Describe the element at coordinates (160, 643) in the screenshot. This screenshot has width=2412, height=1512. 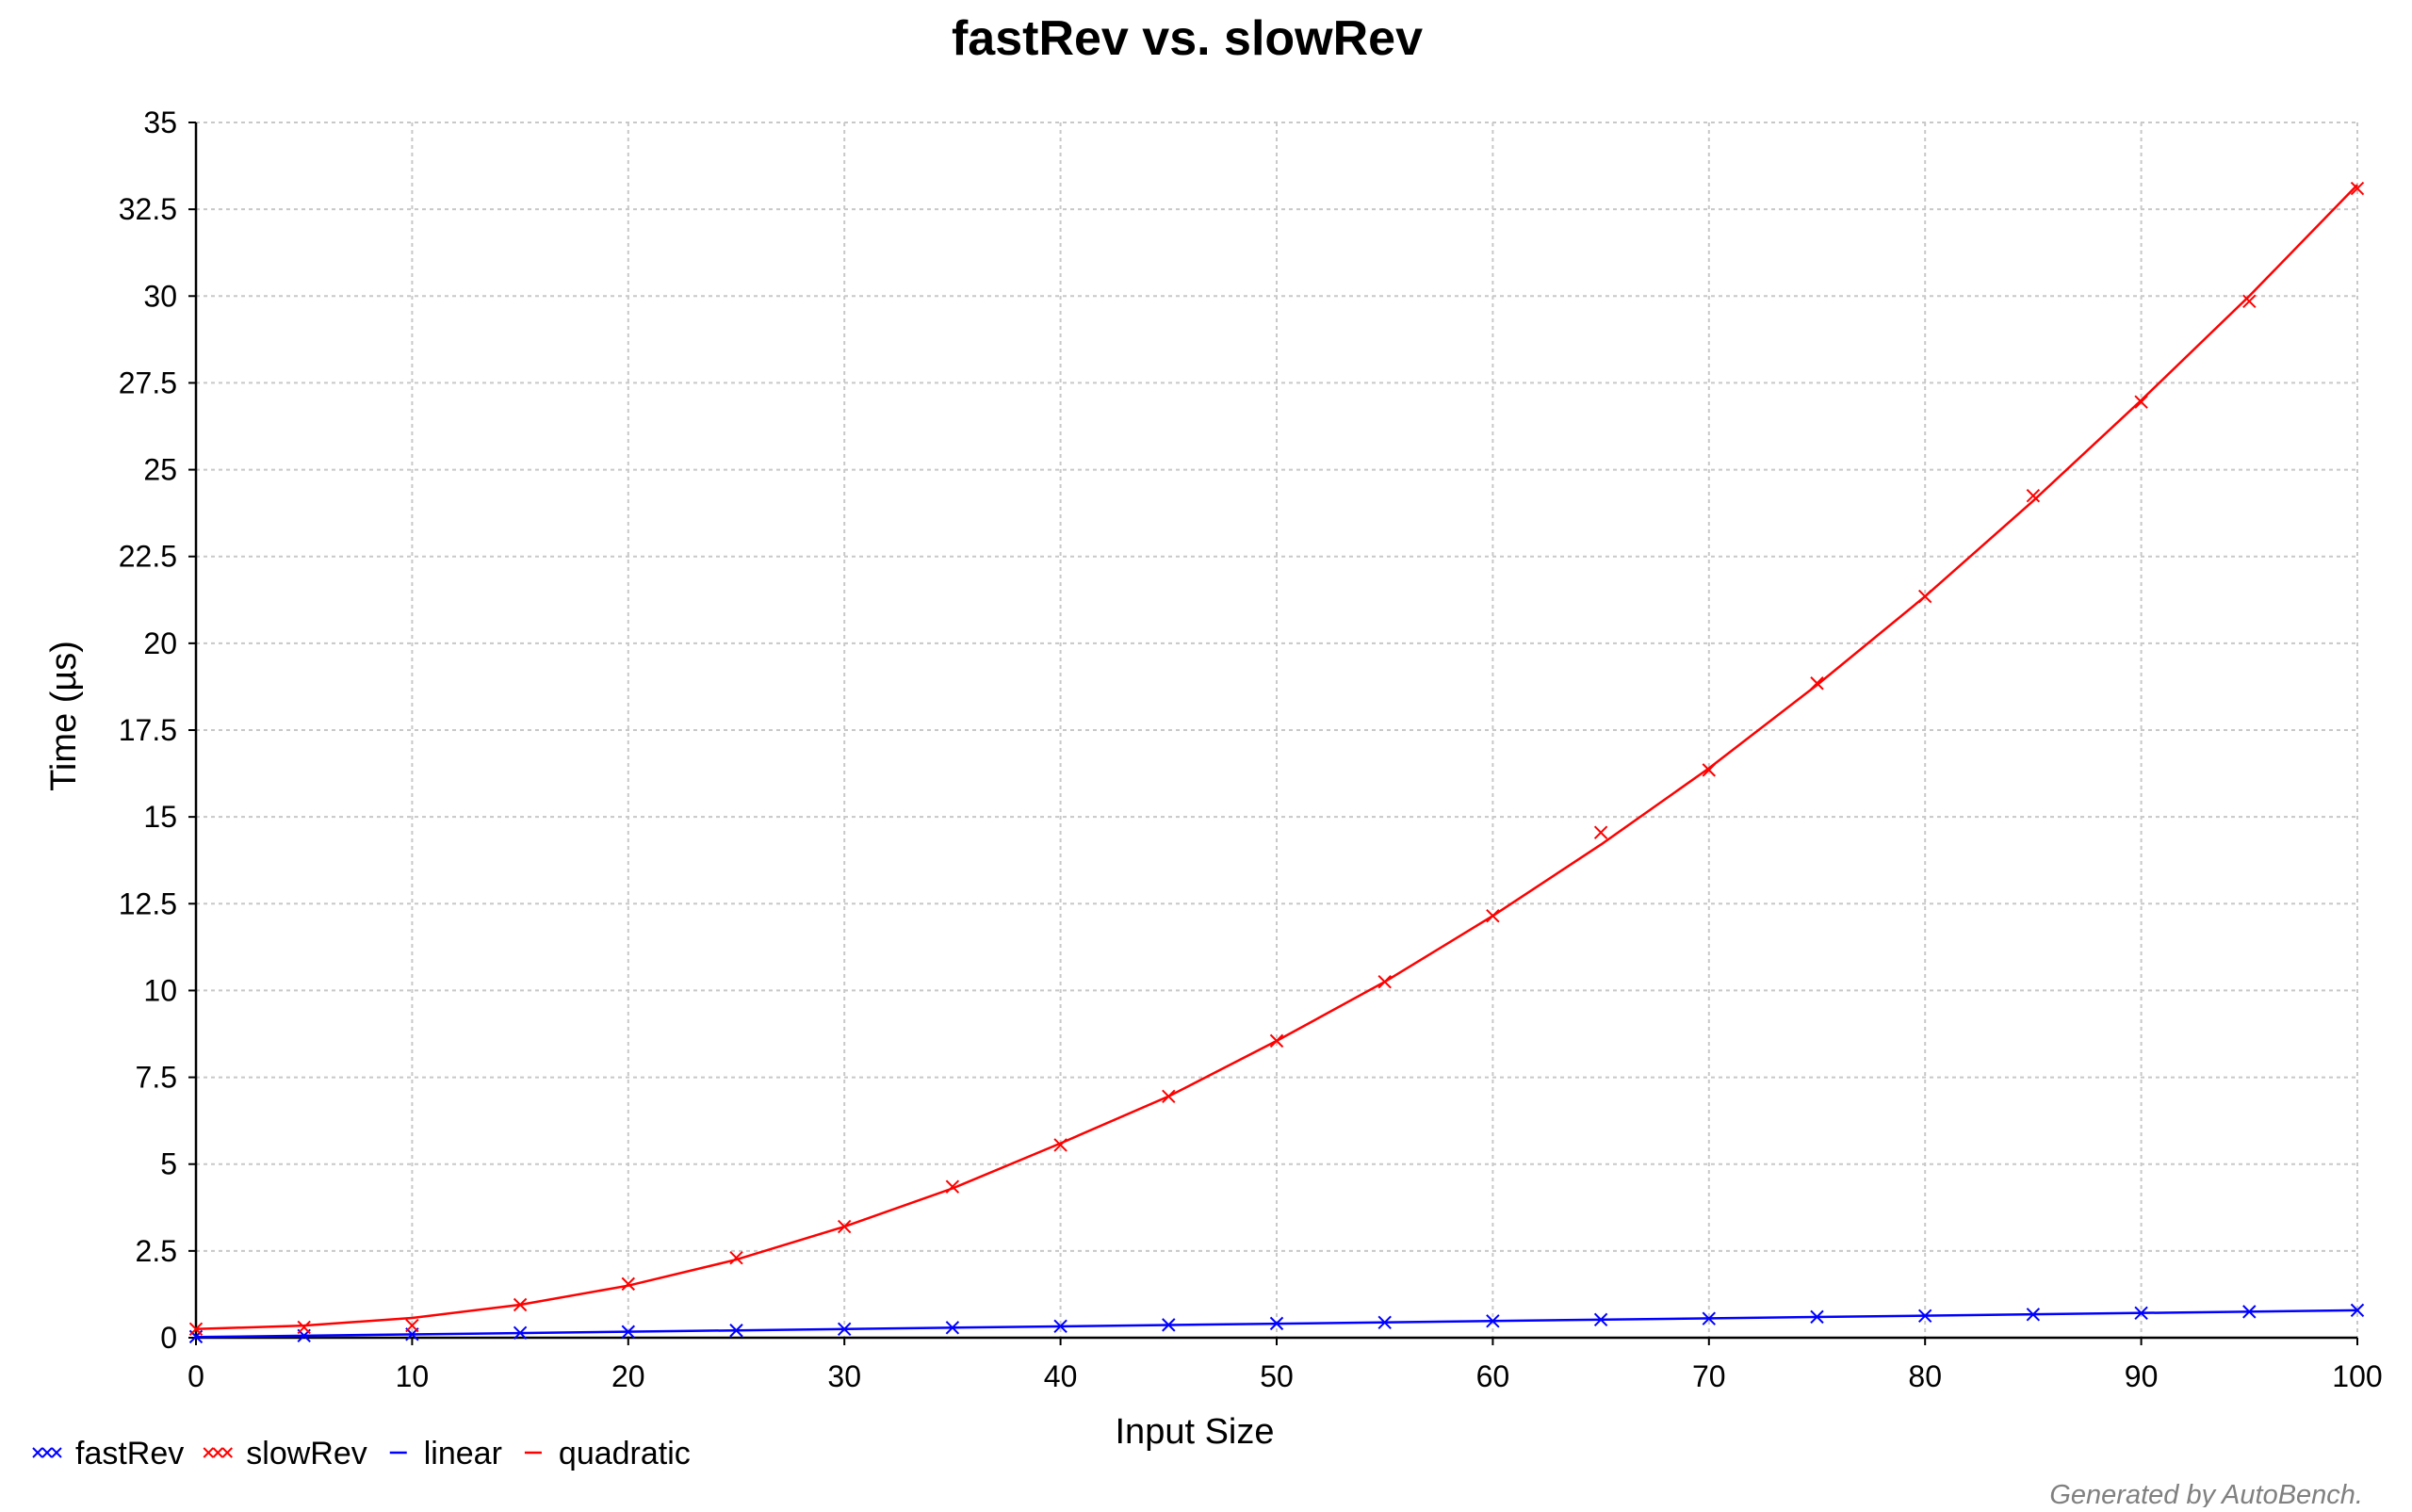
I see `y-tick-label: 20` at that location.